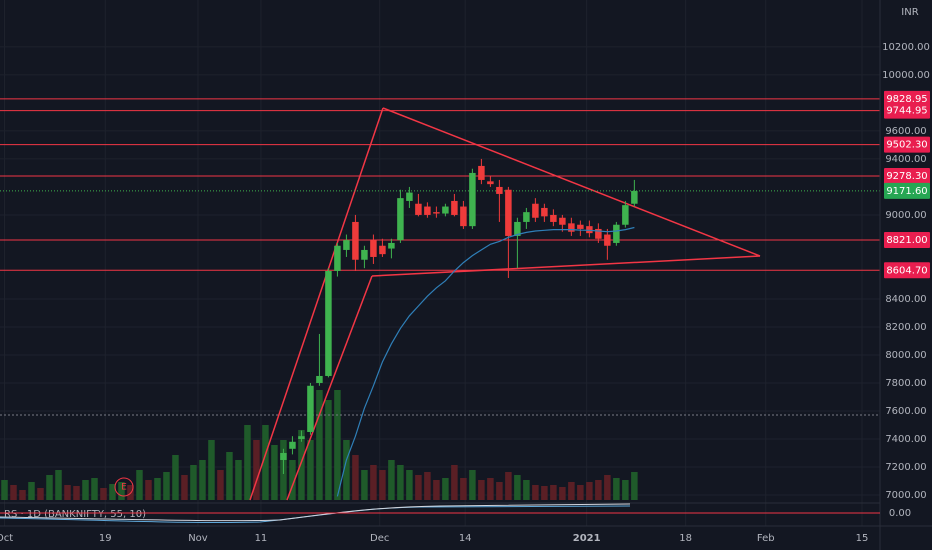 This screenshot has height=550, width=932. I want to click on y-tick-label: 7600.00, so click(905, 411).